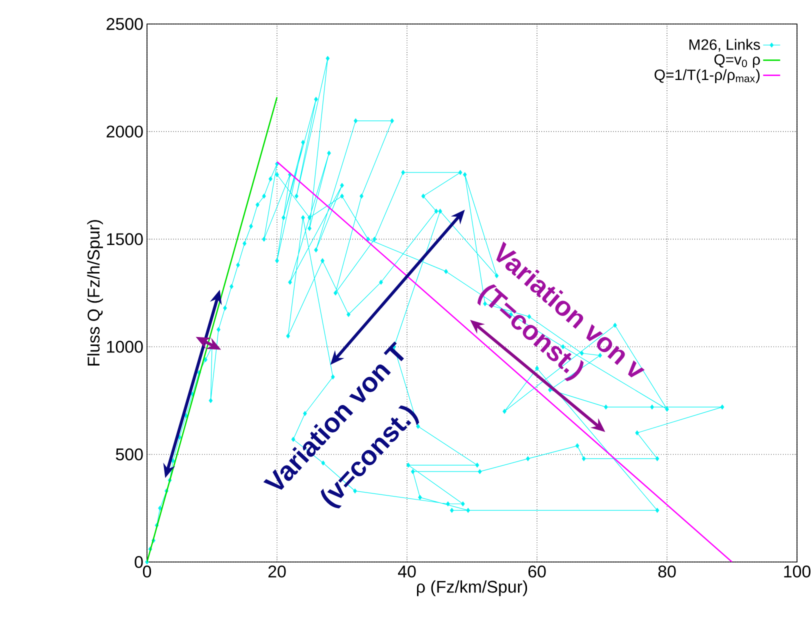 The image size is (812, 639). I want to click on y-tick-label: 2000, so click(124, 132).